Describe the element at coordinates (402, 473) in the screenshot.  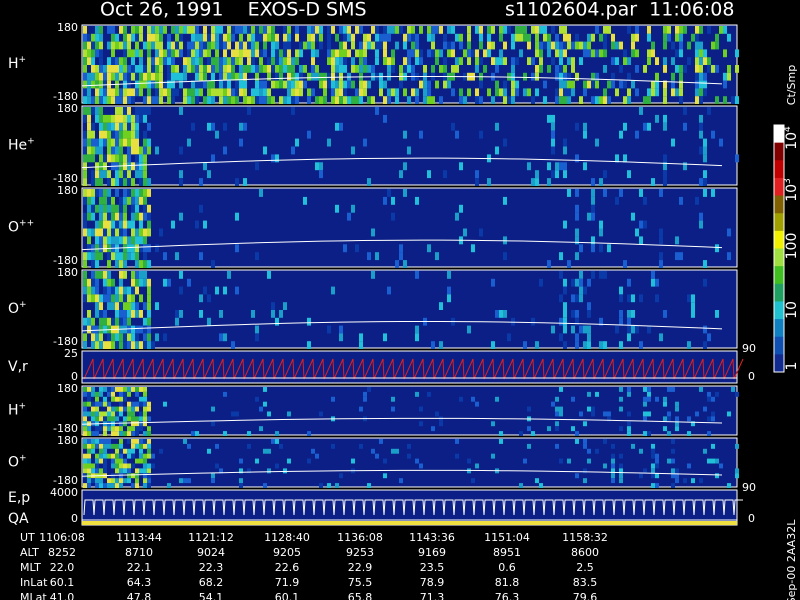
I see `trace` at that location.